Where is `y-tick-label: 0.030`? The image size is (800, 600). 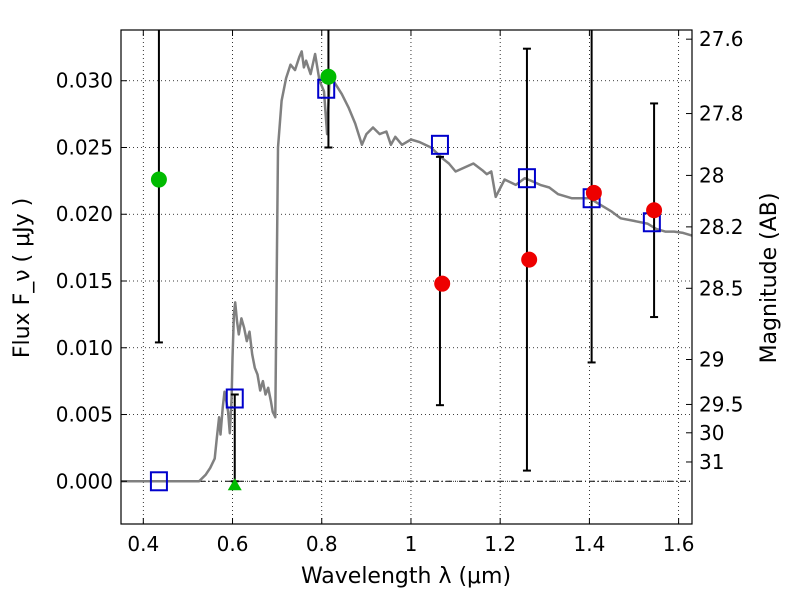 y-tick-label: 0.030 is located at coordinates (84, 81).